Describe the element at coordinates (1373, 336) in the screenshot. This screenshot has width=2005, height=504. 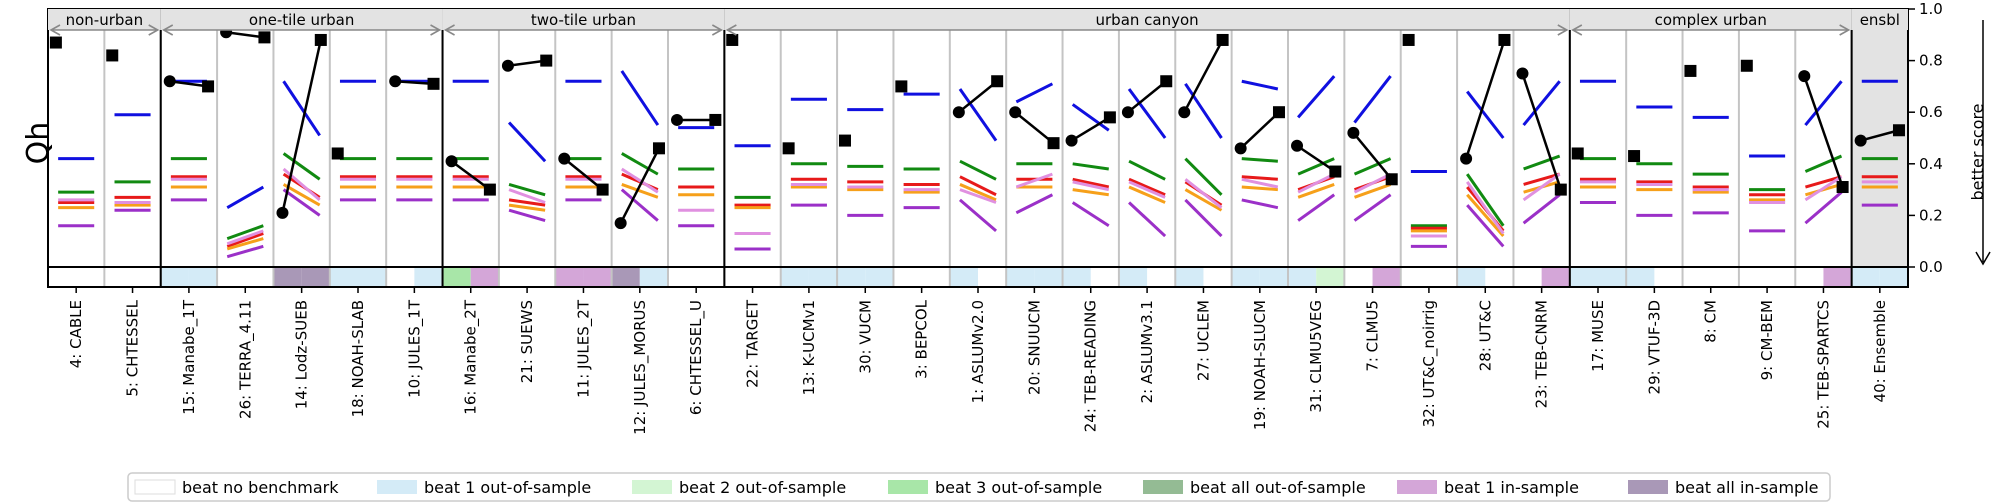
I see `x-tick-label: 7: CLMU5` at that location.